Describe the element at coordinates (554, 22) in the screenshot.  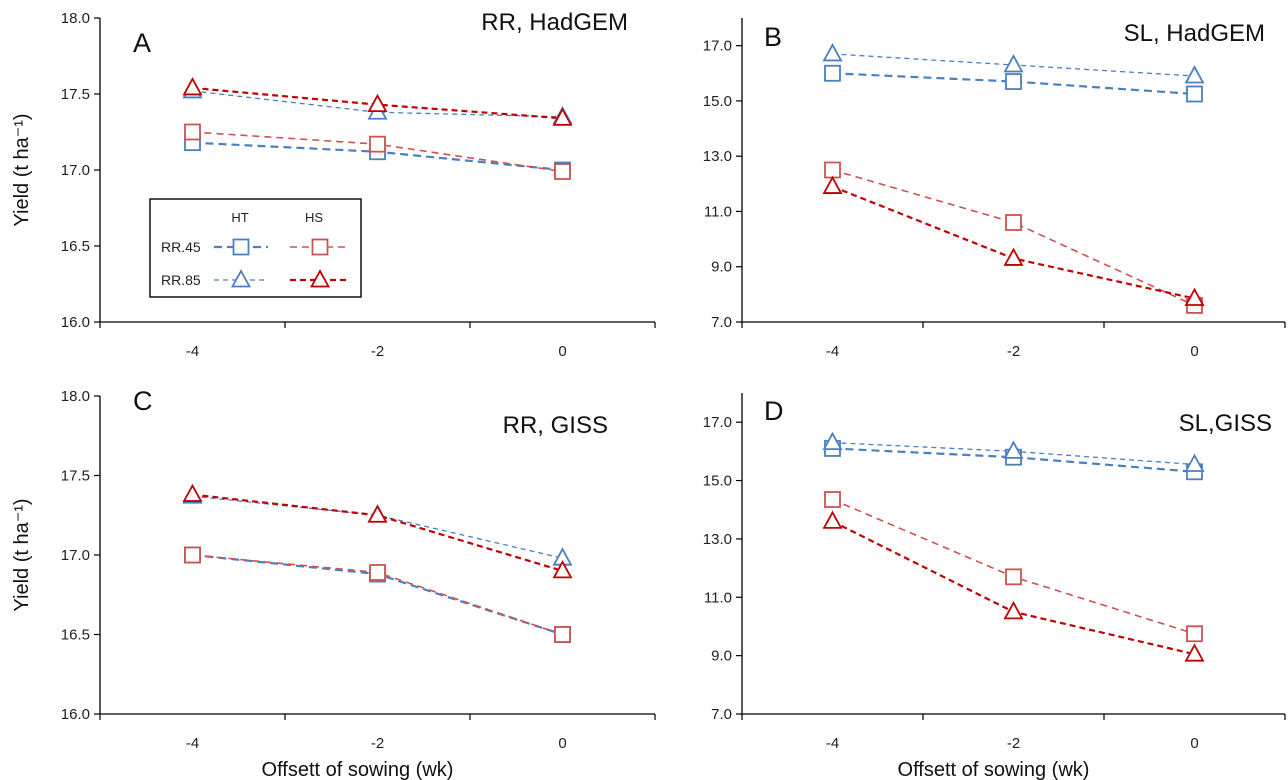
I see `panel-title: RR, HadGEM` at that location.